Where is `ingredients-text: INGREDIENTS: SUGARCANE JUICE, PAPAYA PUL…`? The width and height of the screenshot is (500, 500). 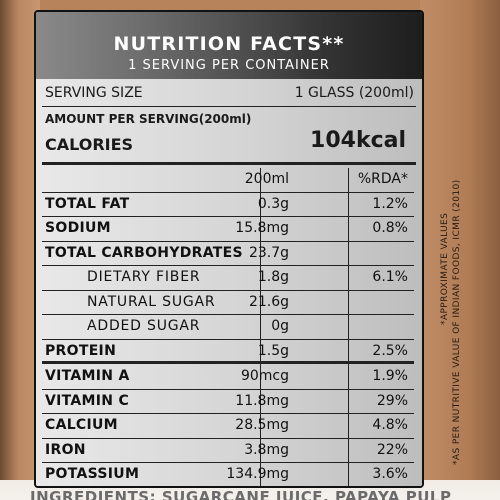 ingredients-text: INGREDIENTS: SUGARCANE JUICE, PAPAYA PUL… is located at coordinates (241, 494).